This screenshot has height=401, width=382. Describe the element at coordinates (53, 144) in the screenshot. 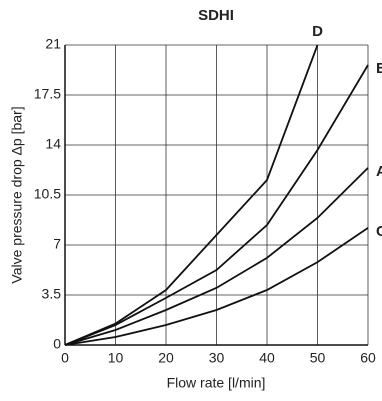

I see `y-tick-label: 14` at that location.